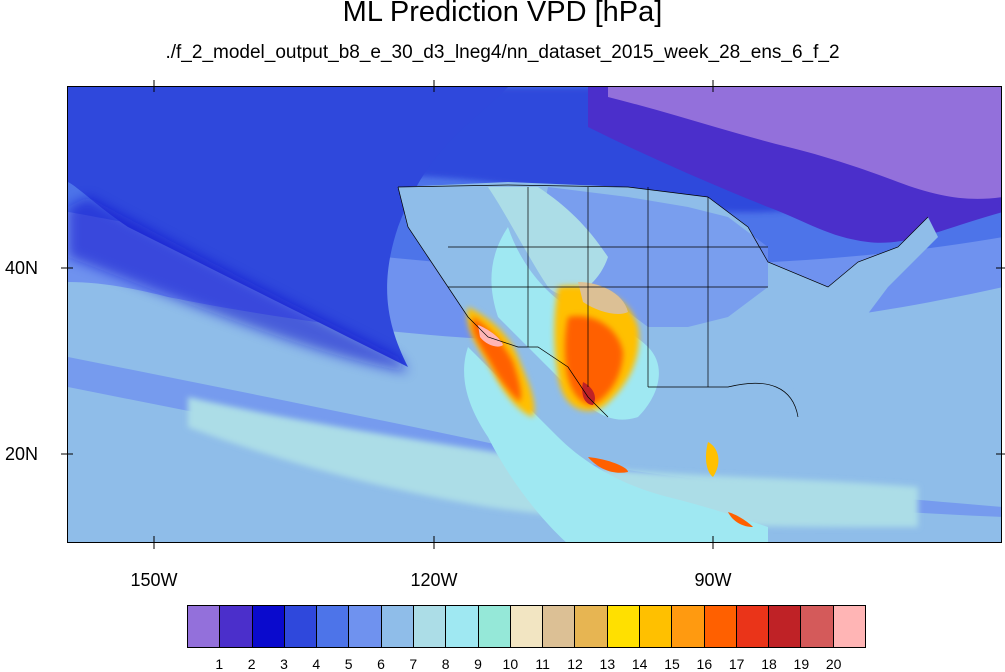 Image resolution: width=1005 pixels, height=672 pixels. Describe the element at coordinates (510, 664) in the screenshot. I see `colorbar-label: 10` at that location.